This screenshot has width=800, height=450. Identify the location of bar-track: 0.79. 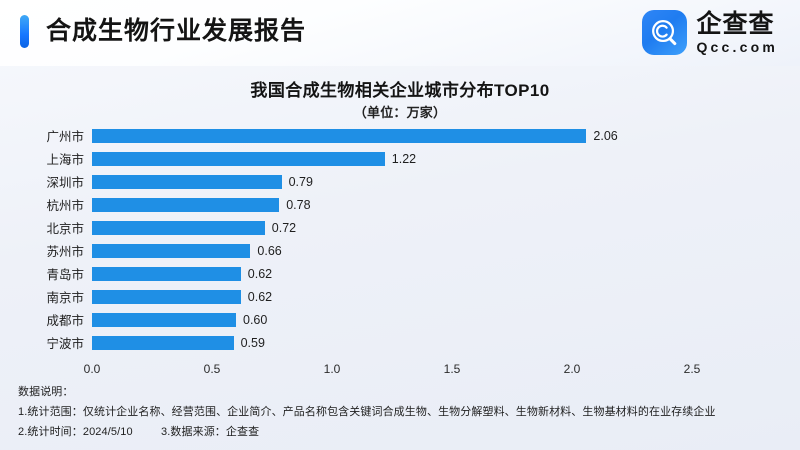
(446, 181).